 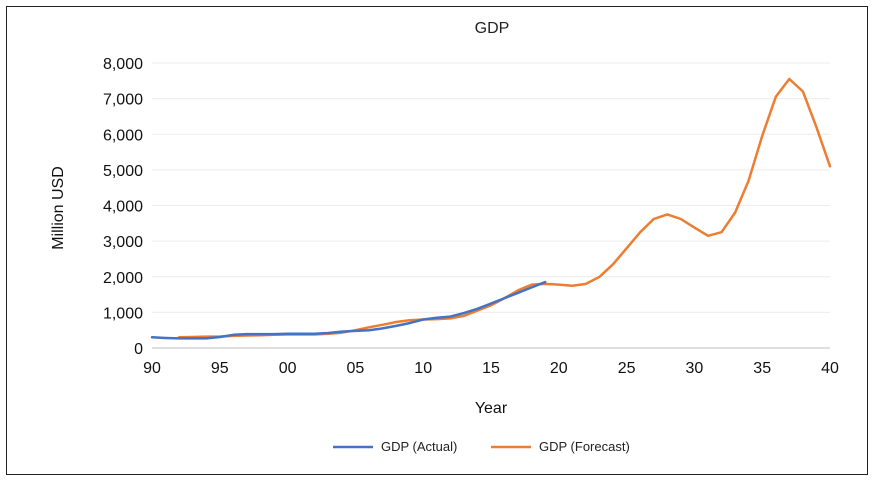 What do you see at coordinates (138, 349) in the screenshot?
I see `y-tick-label: 0` at bounding box center [138, 349].